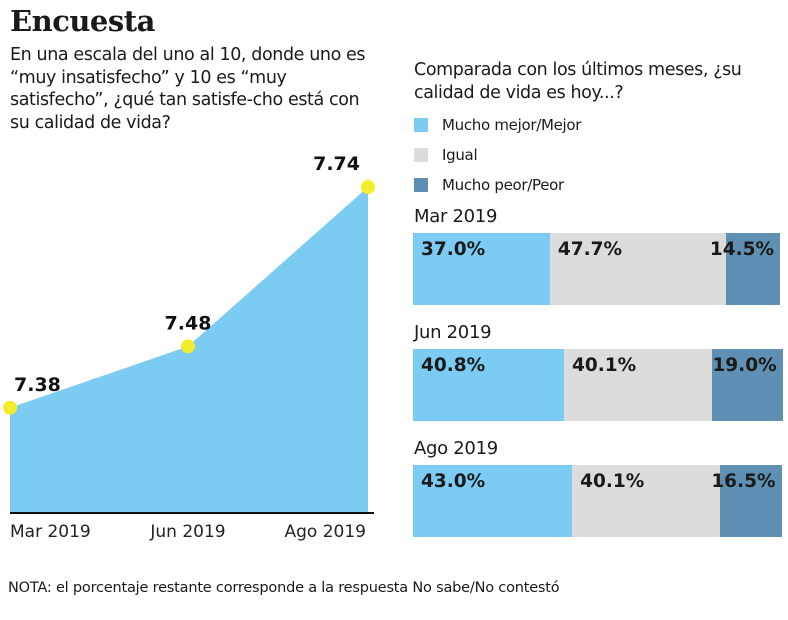 Image resolution: width=788 pixels, height=620 pixels. I want to click on bar-segment: 47.7%, so click(638, 269).